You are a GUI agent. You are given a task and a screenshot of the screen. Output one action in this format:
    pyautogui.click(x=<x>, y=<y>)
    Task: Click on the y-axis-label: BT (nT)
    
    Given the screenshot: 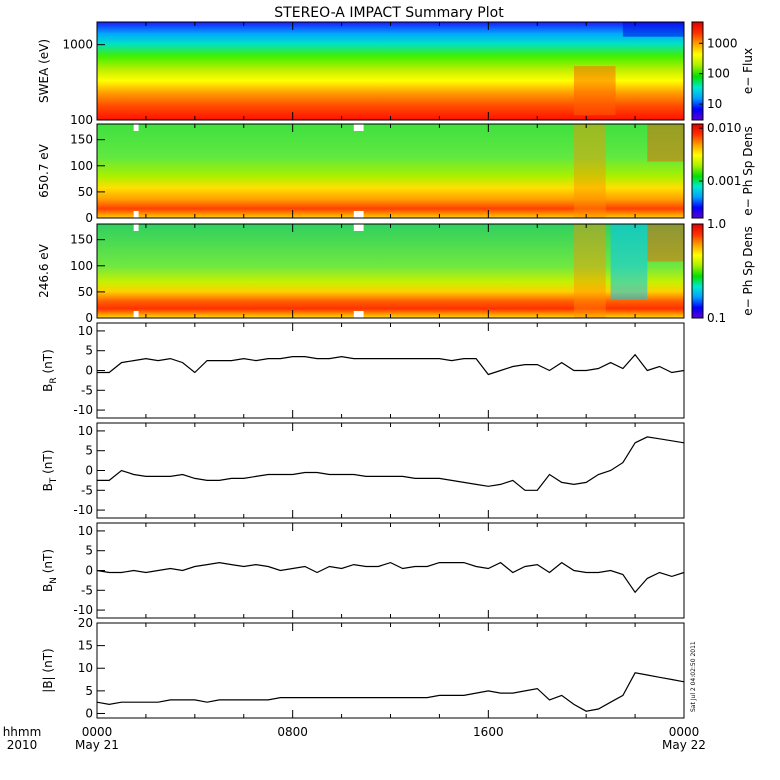 What is the action you would take?
    pyautogui.click(x=50, y=471)
    